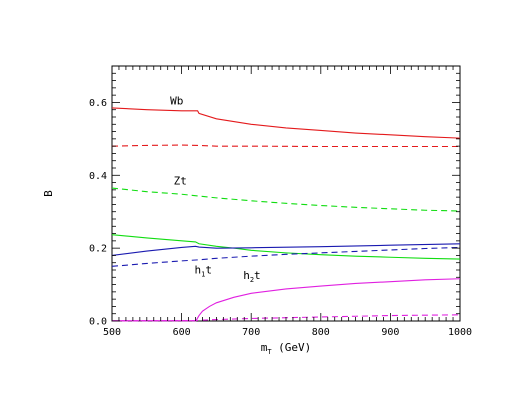  I want to click on y-tick-label: 0.2, so click(98, 249).